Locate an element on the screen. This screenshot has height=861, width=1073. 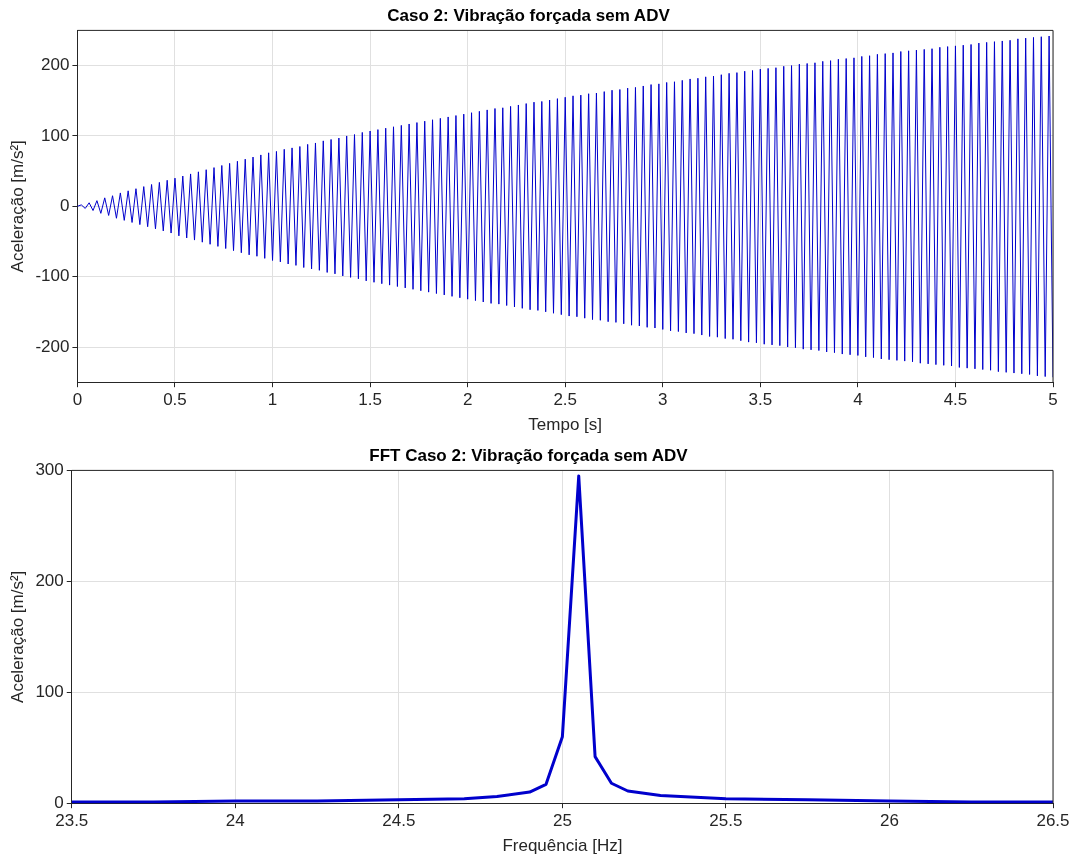
y-tick-label: 300 is located at coordinates (49, 470).